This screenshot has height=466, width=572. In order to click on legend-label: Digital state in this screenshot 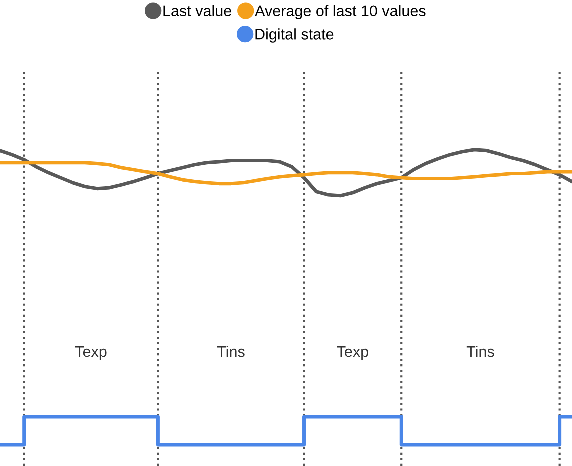, I will do `click(295, 35)`.